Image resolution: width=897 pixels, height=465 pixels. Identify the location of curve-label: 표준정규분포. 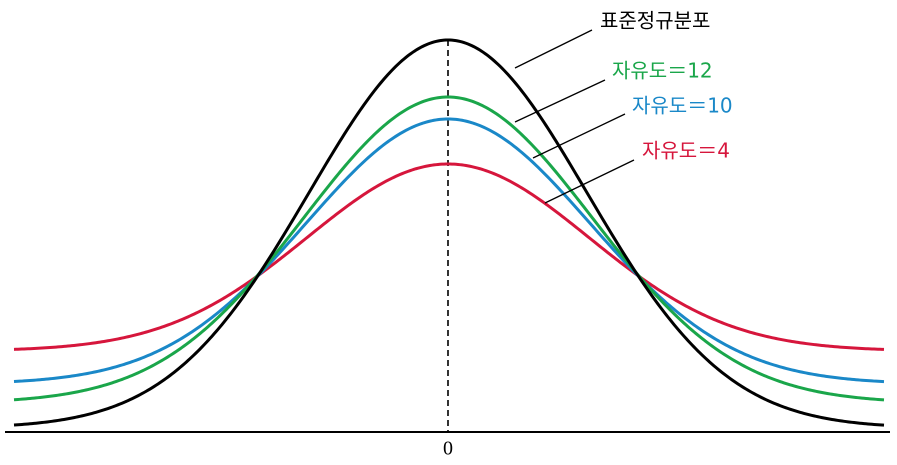
(655, 21).